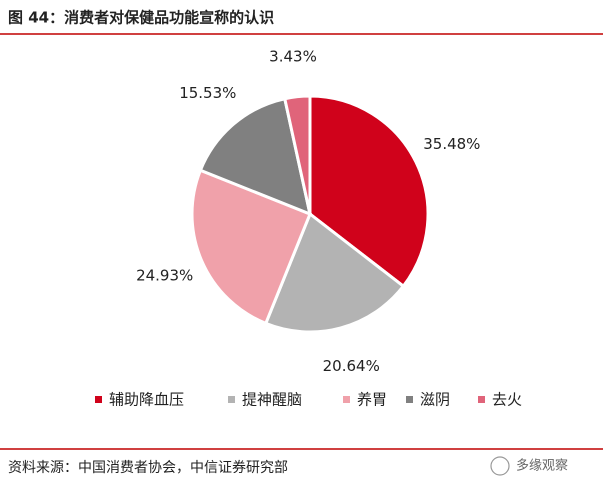 Image resolution: width=603 pixels, height=489 pixels. Describe the element at coordinates (308, 400) in the screenshot. I see `legend: 辅助降血压 提神醒脑 养胃 滋阴 去火` at that location.